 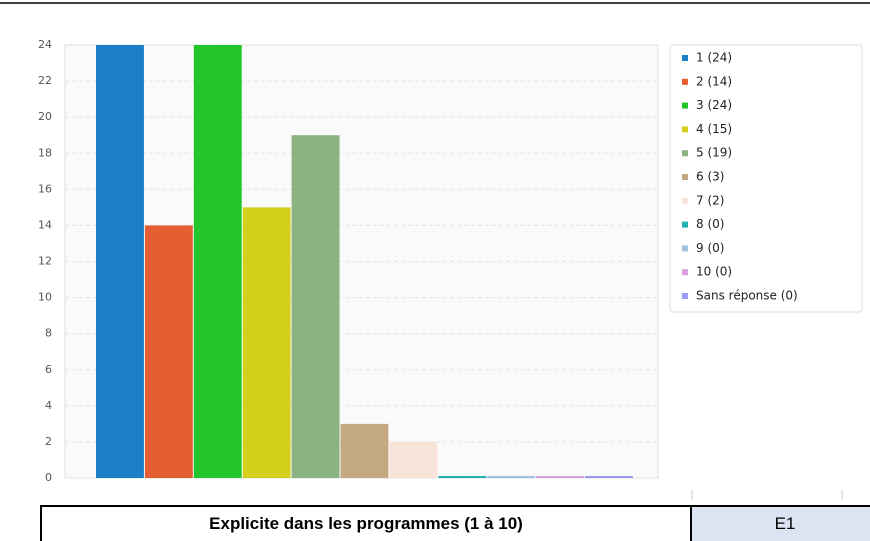 I want to click on y-tick-label: 14, so click(x=45, y=224).